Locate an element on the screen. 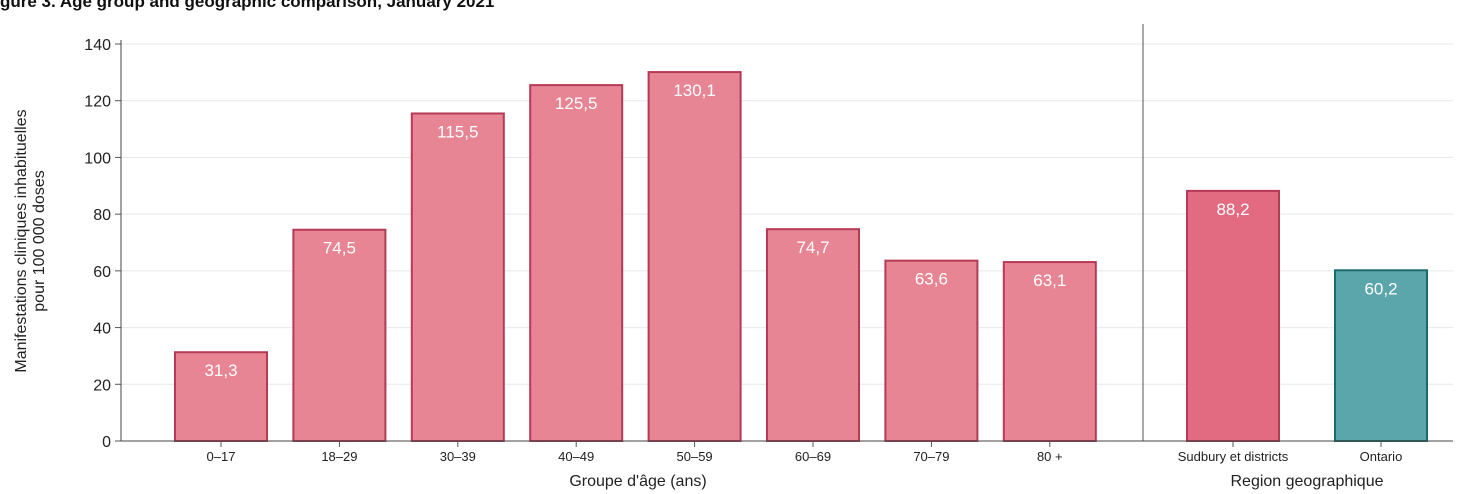  data-label: 125,5 is located at coordinates (576, 103).